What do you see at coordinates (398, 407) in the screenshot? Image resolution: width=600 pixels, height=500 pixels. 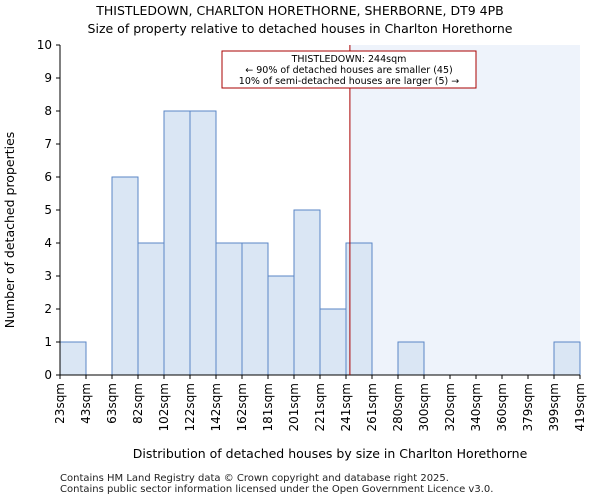 I see `x-tick-label-280sqm: 280sqm` at bounding box center [398, 407].